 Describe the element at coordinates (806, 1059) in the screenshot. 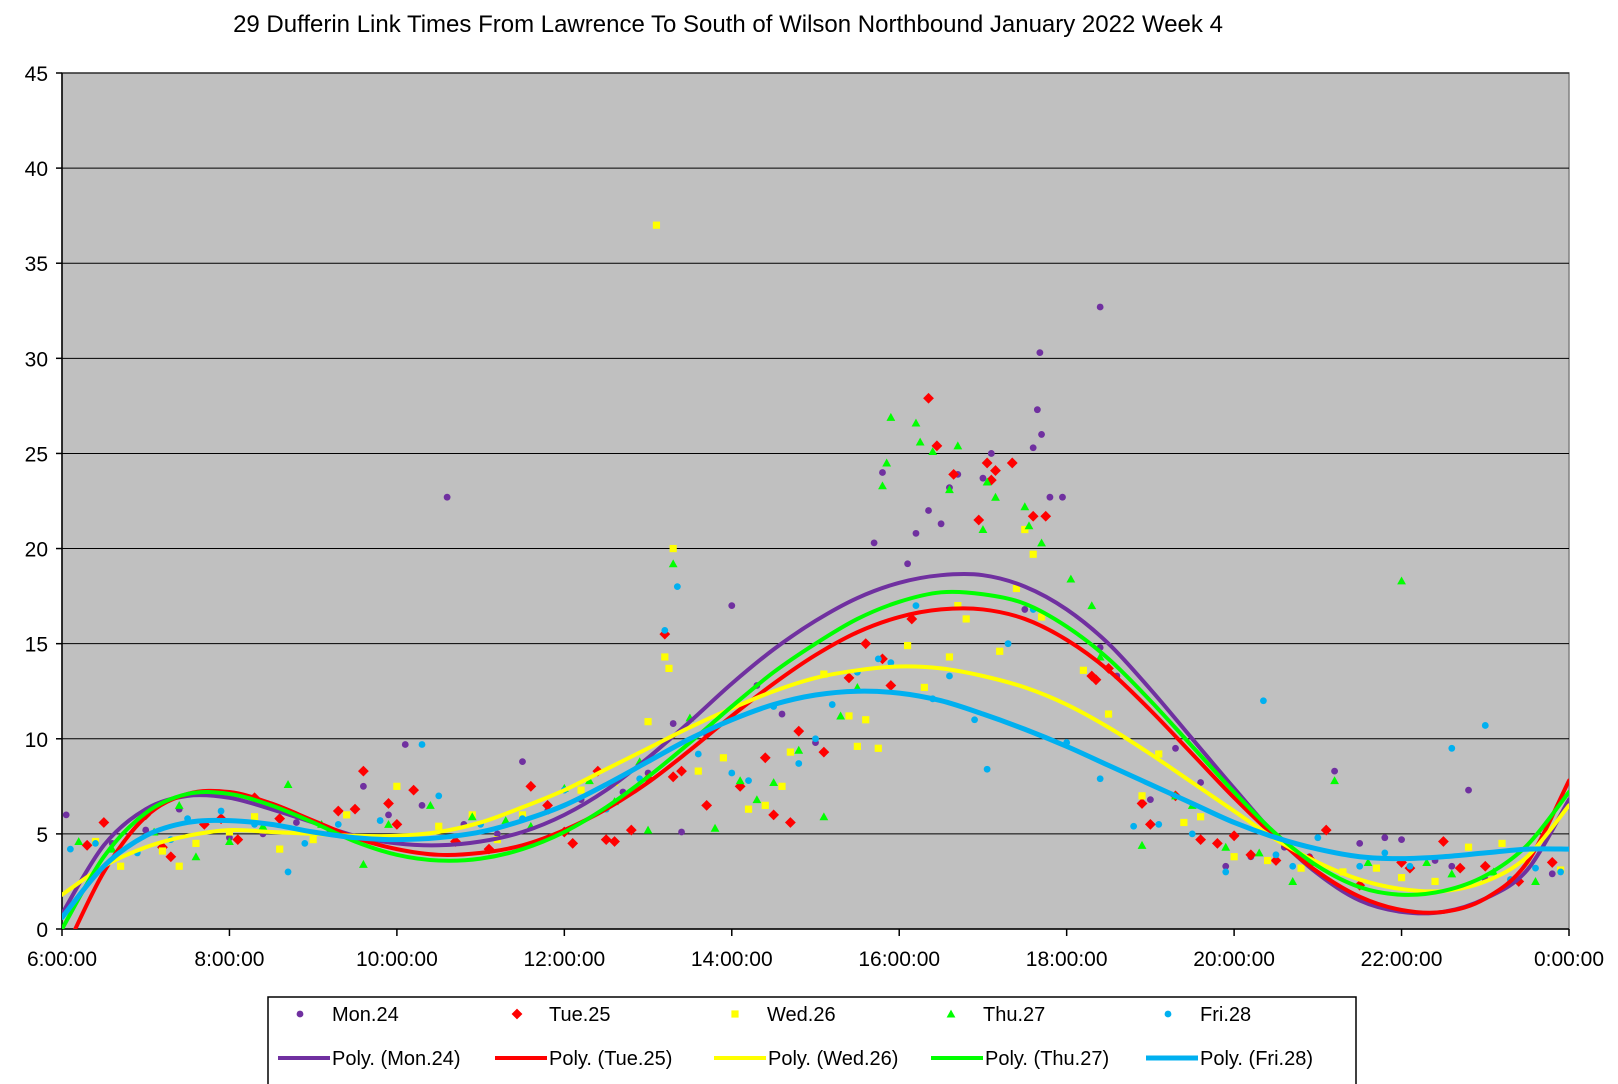

I see `legend-item: Poly. (Wed.26)` at that location.